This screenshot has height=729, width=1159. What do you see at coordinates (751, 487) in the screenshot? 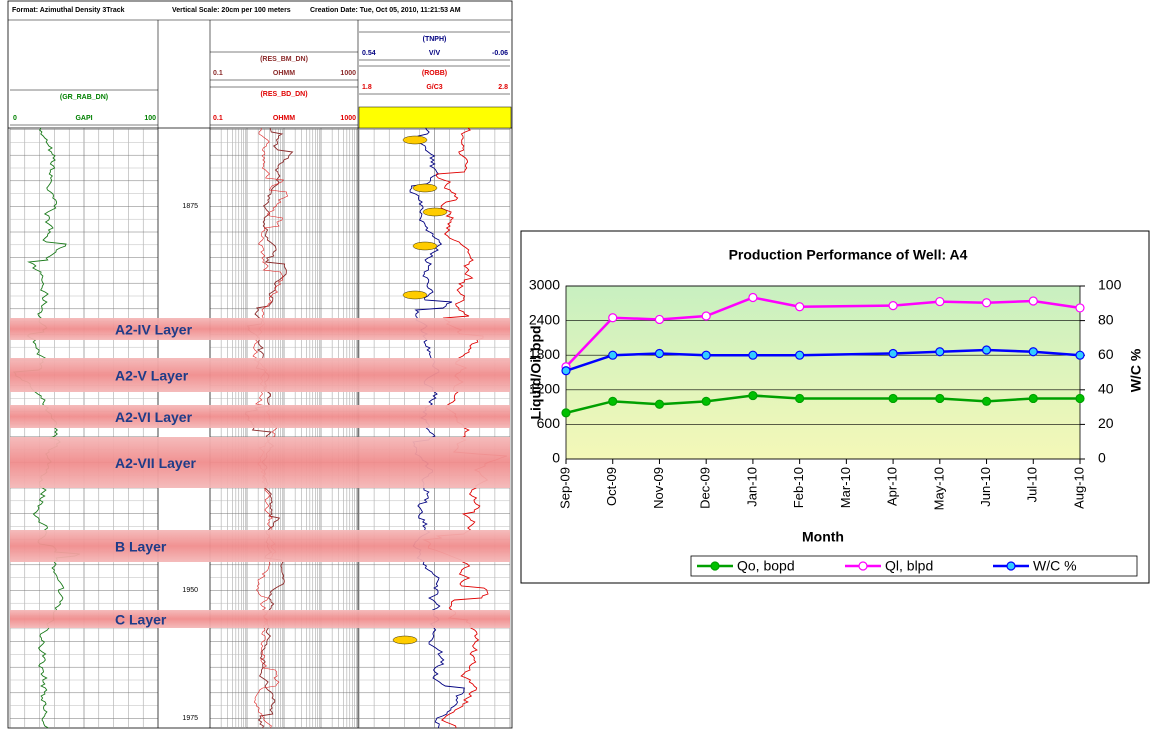
I see `x-tick-label: Jan-10` at bounding box center [751, 487].